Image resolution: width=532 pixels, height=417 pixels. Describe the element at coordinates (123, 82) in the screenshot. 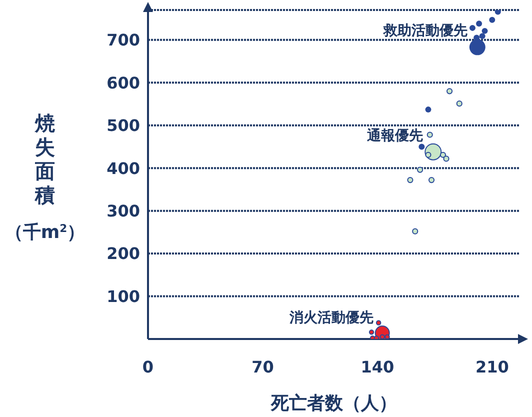

I see `y-tick-label: 600` at that location.